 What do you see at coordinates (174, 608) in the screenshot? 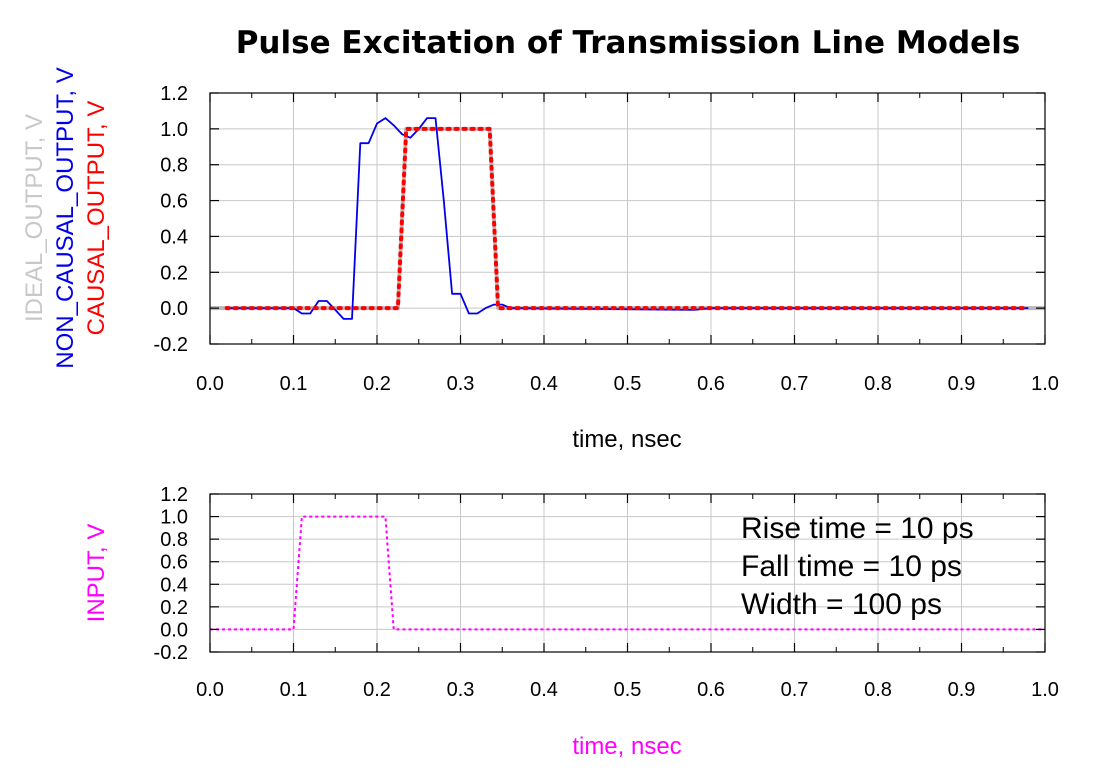
I see `input-ytick-label: 0.2` at bounding box center [174, 608].